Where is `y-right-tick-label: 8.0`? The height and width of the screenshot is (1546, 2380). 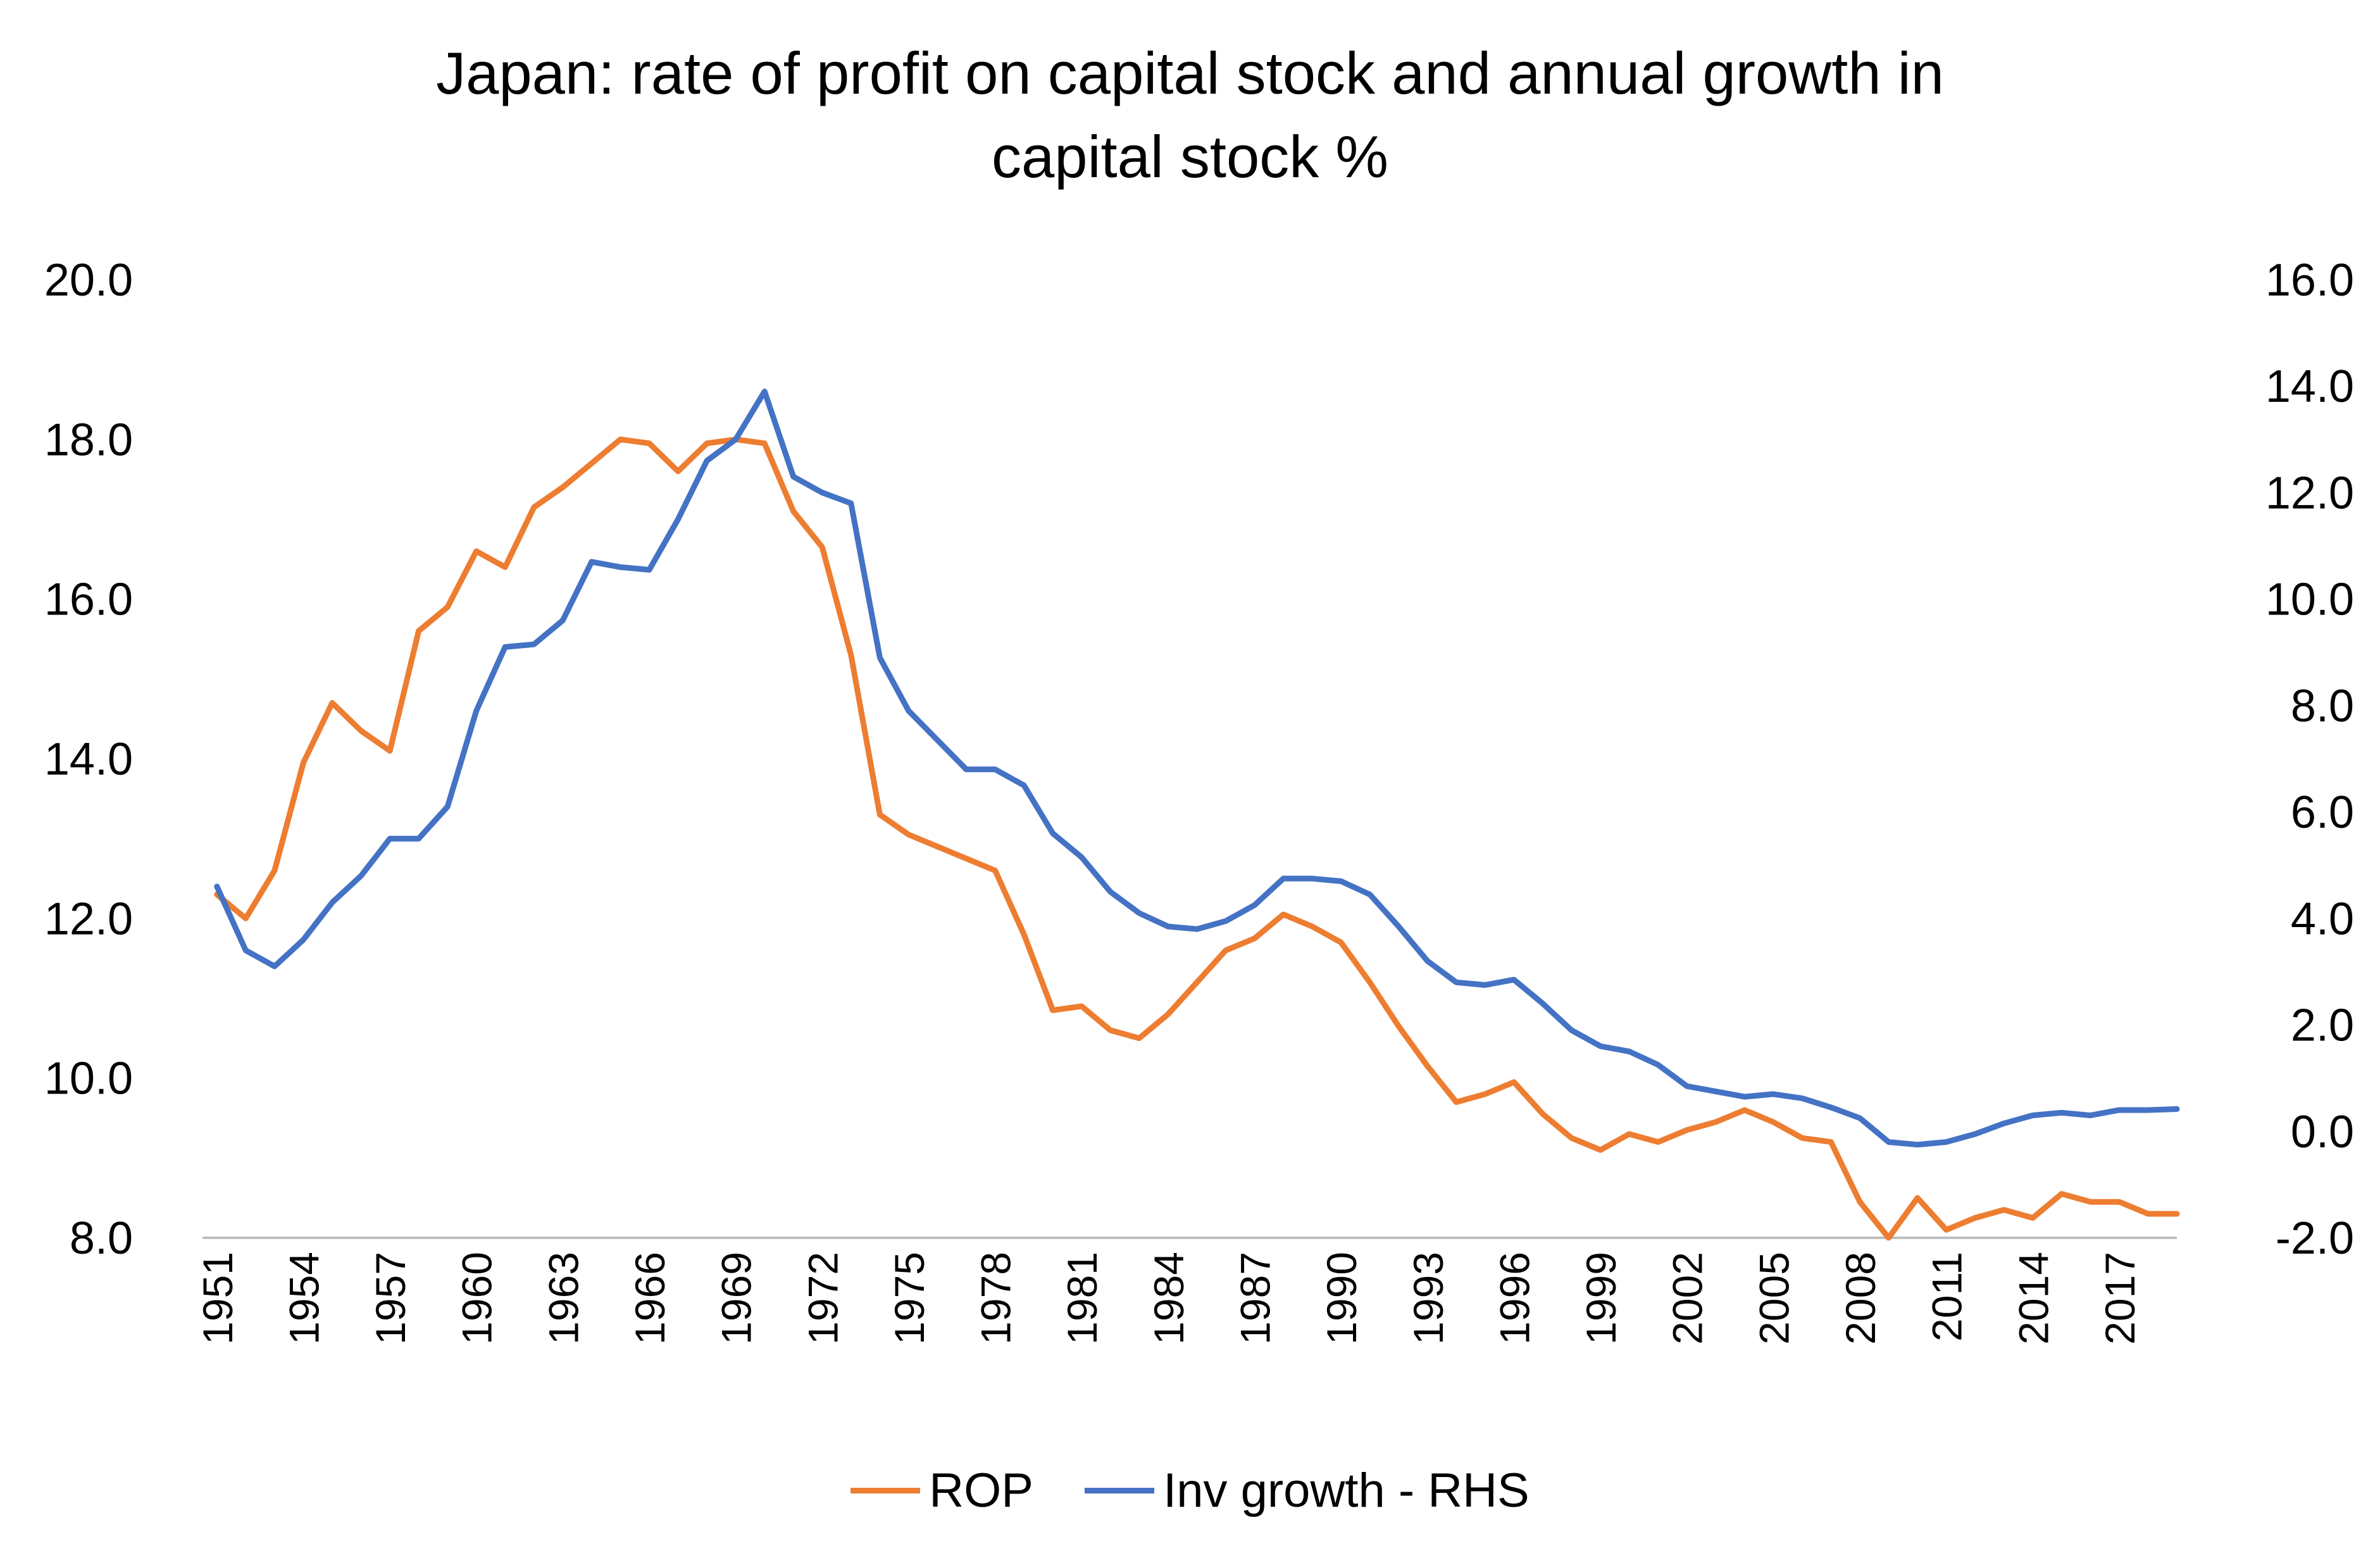
y-right-tick-label: 8.0 is located at coordinates (2322, 706).